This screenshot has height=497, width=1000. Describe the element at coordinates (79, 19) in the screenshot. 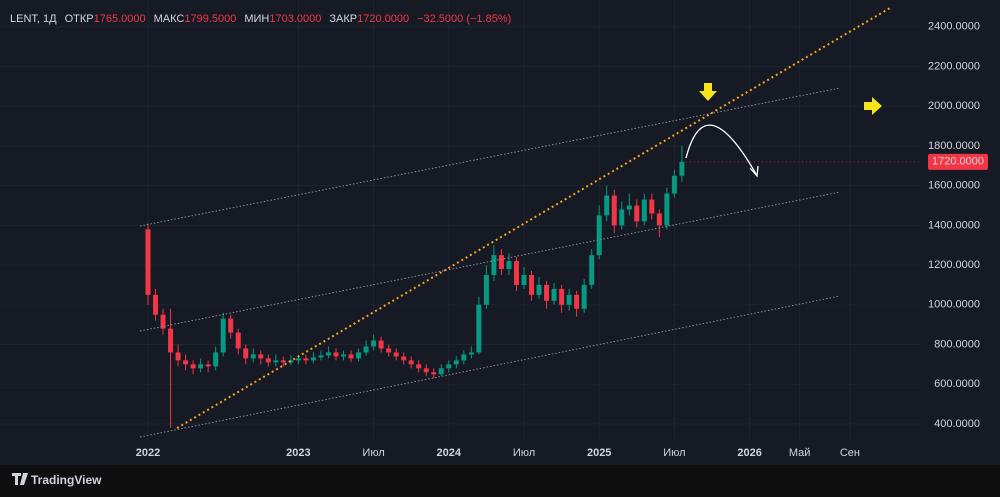

I see `ohlc-label: ОТКР` at that location.